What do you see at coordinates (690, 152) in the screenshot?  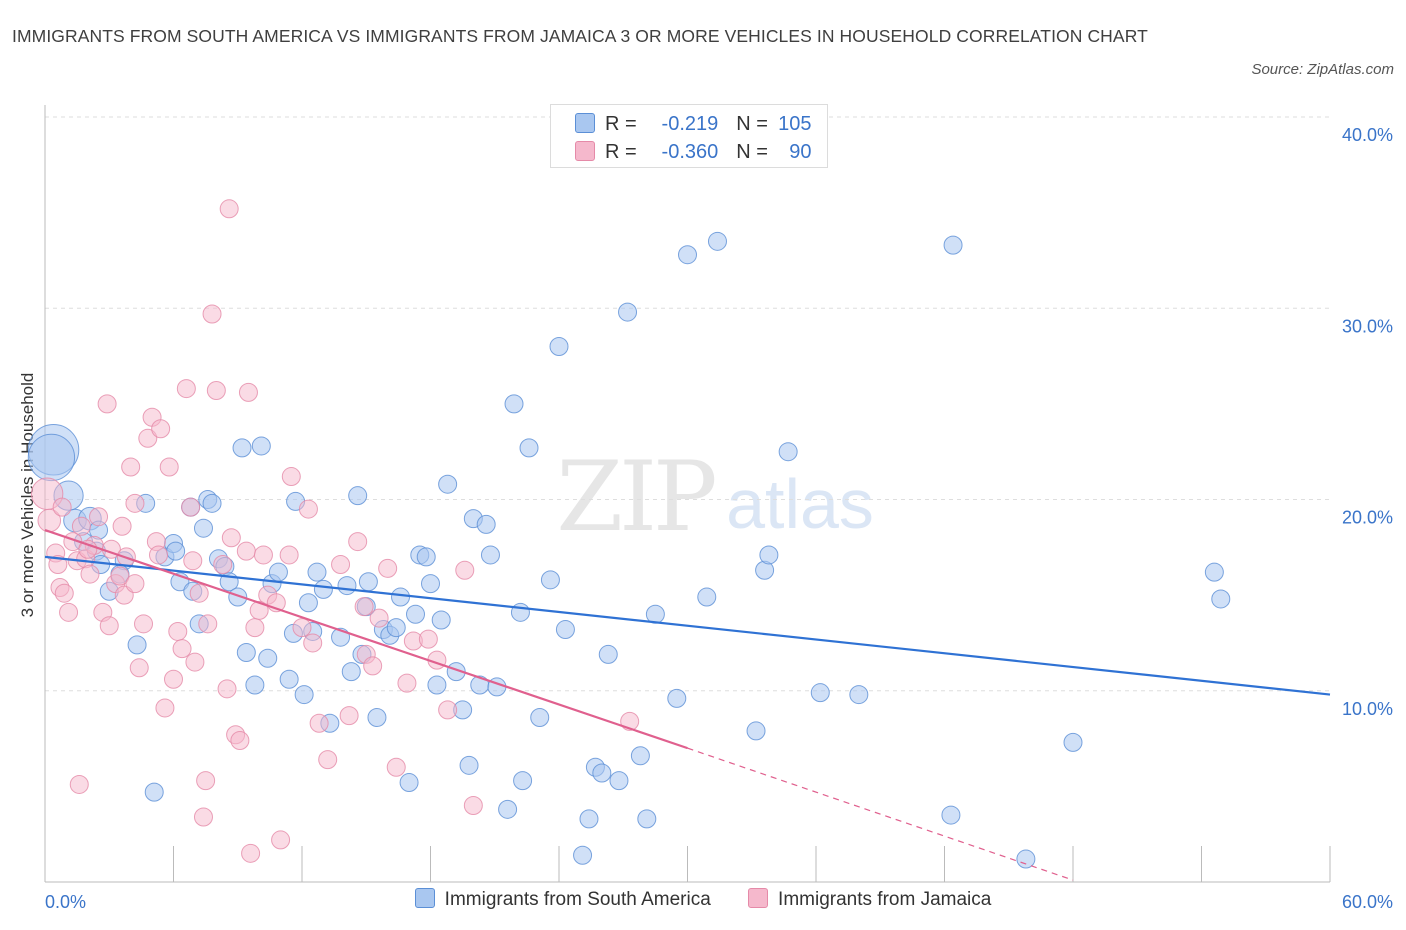 I see `r-value-jamaica: -0.360` at bounding box center [690, 152].